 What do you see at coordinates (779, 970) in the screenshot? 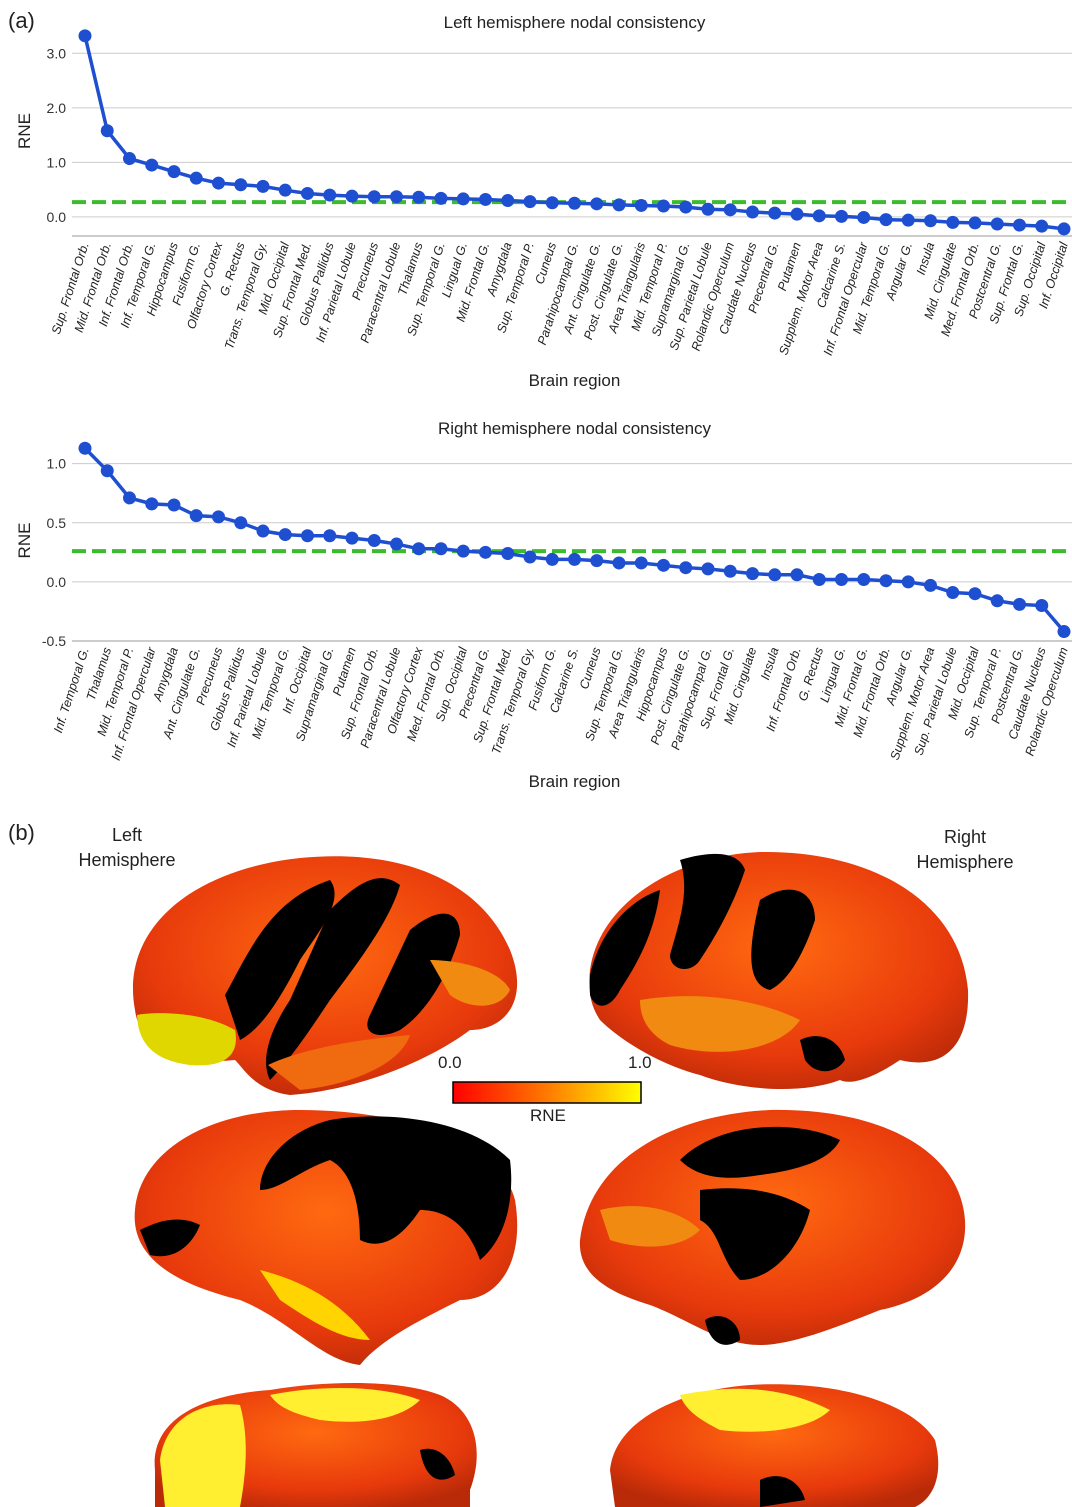
I see `right-lateral-brain` at bounding box center [779, 970].